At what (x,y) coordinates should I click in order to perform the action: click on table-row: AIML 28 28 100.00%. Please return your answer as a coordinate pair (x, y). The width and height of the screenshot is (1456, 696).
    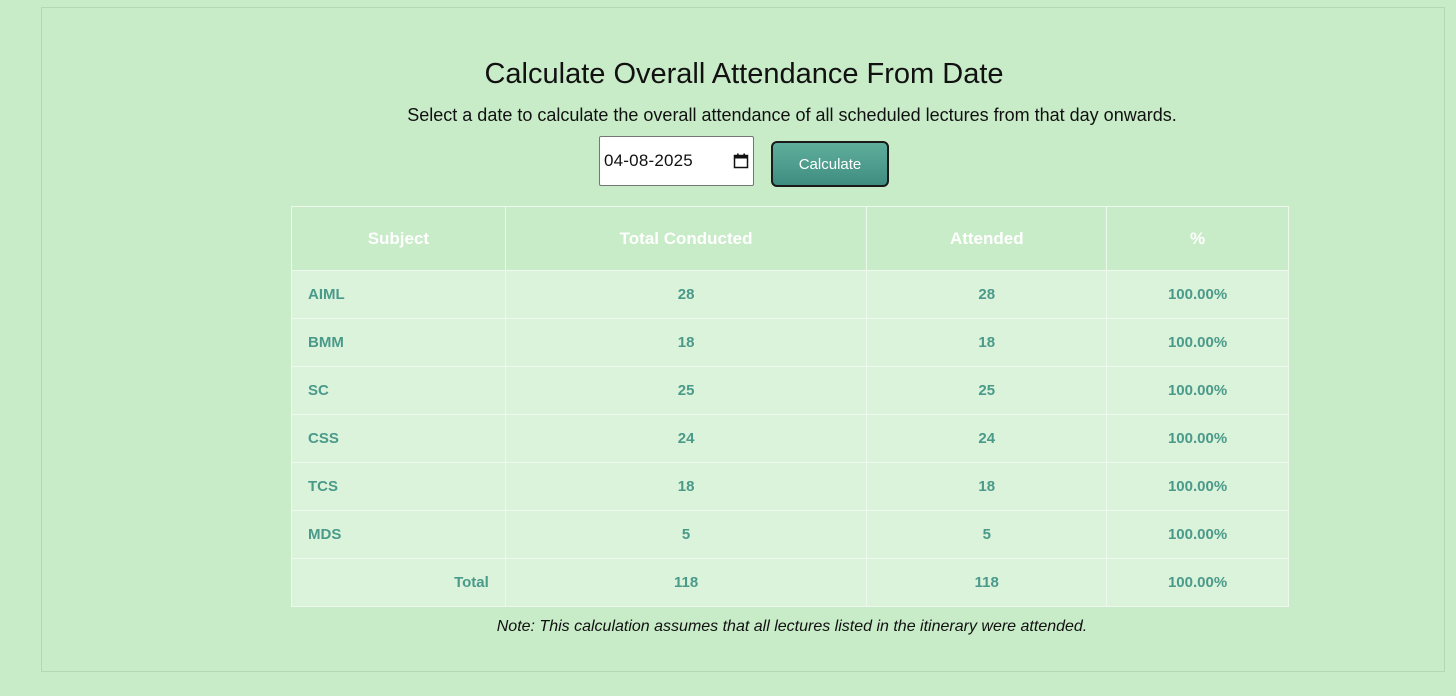
    Looking at the image, I should click on (790, 294).